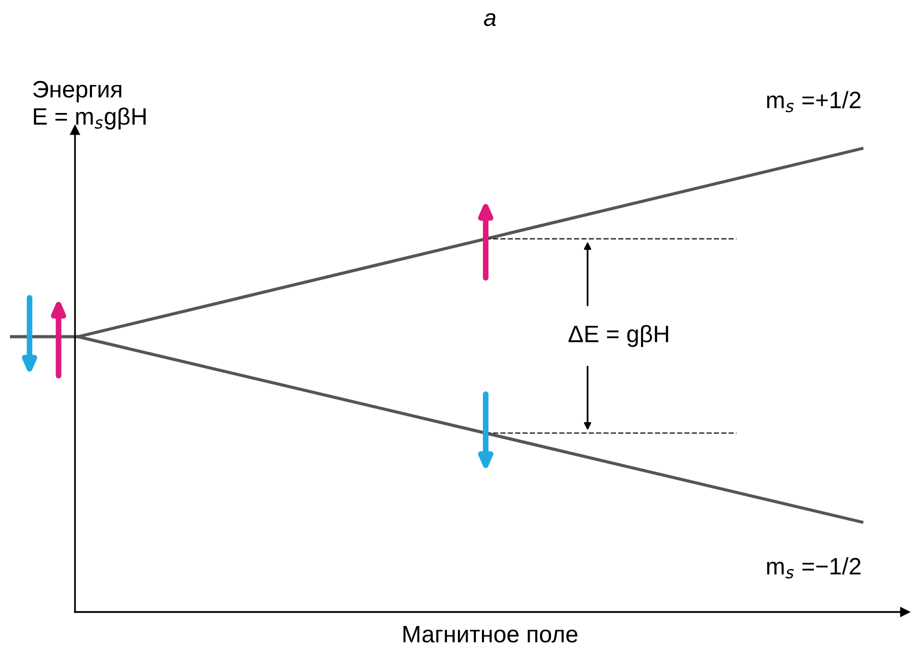 This screenshot has width=911, height=653. Describe the element at coordinates (491, 634) in the screenshot. I see `x-axis-title: Магнитное поле` at that location.